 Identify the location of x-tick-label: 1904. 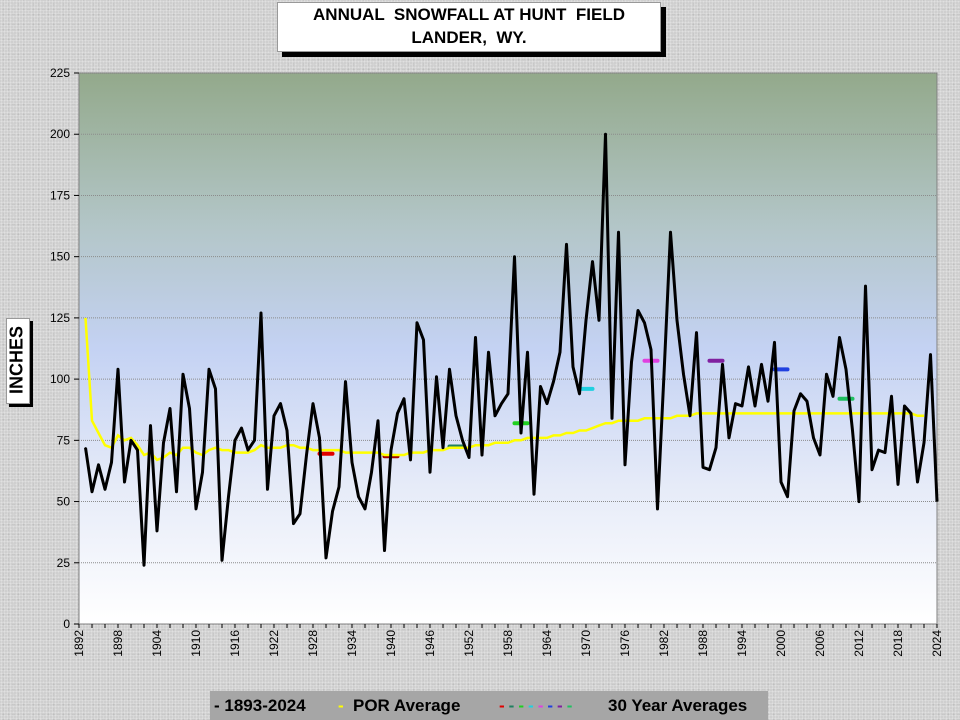
(157, 643).